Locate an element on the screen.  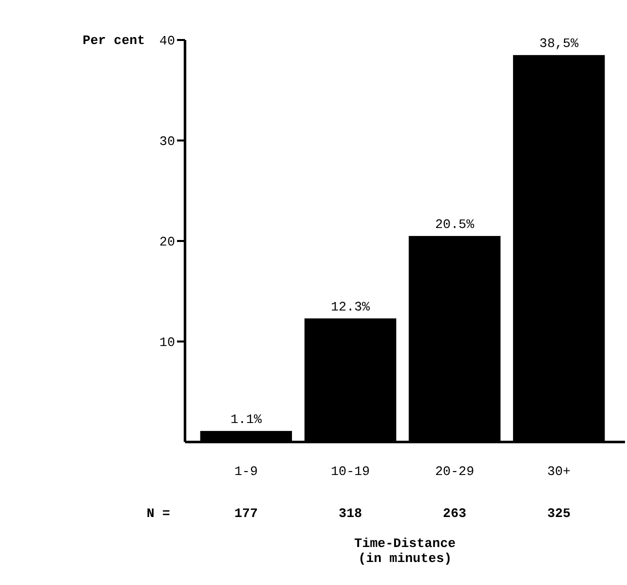
data-label: 38,5% is located at coordinates (559, 44).